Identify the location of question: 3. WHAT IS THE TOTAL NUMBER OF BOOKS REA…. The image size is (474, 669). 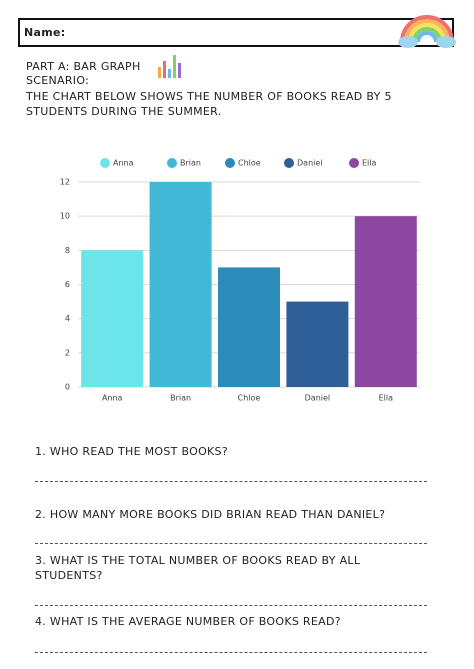
(198, 568).